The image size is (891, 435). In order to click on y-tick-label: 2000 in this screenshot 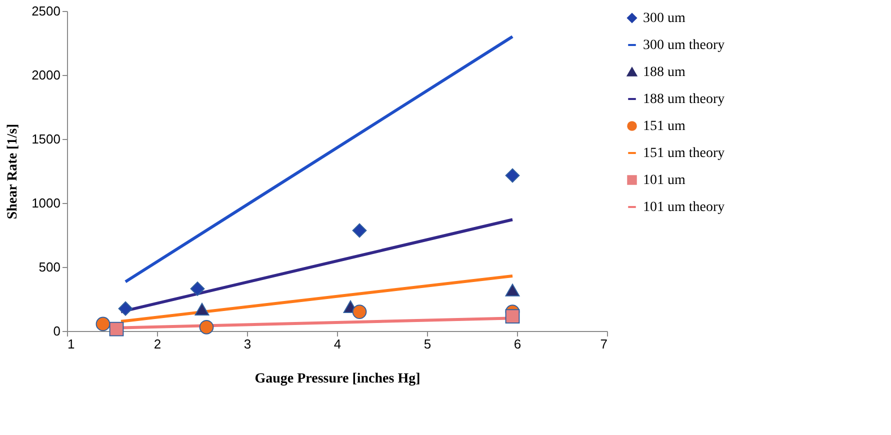, I will do `click(46, 75)`.